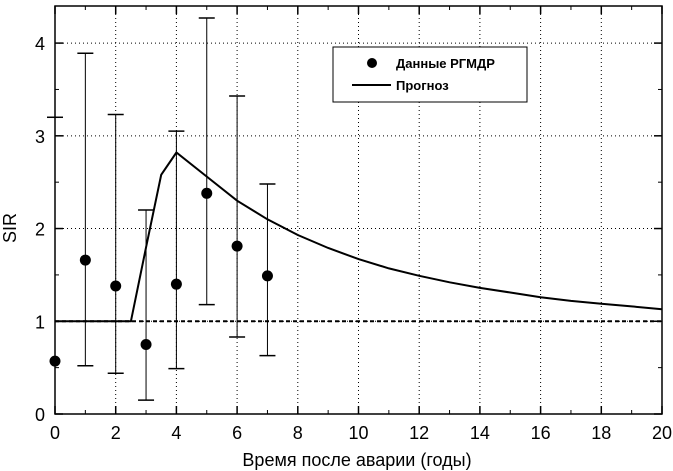 The image size is (673, 471). What do you see at coordinates (55, 433) in the screenshot?
I see `x-tick-label: 0` at bounding box center [55, 433].